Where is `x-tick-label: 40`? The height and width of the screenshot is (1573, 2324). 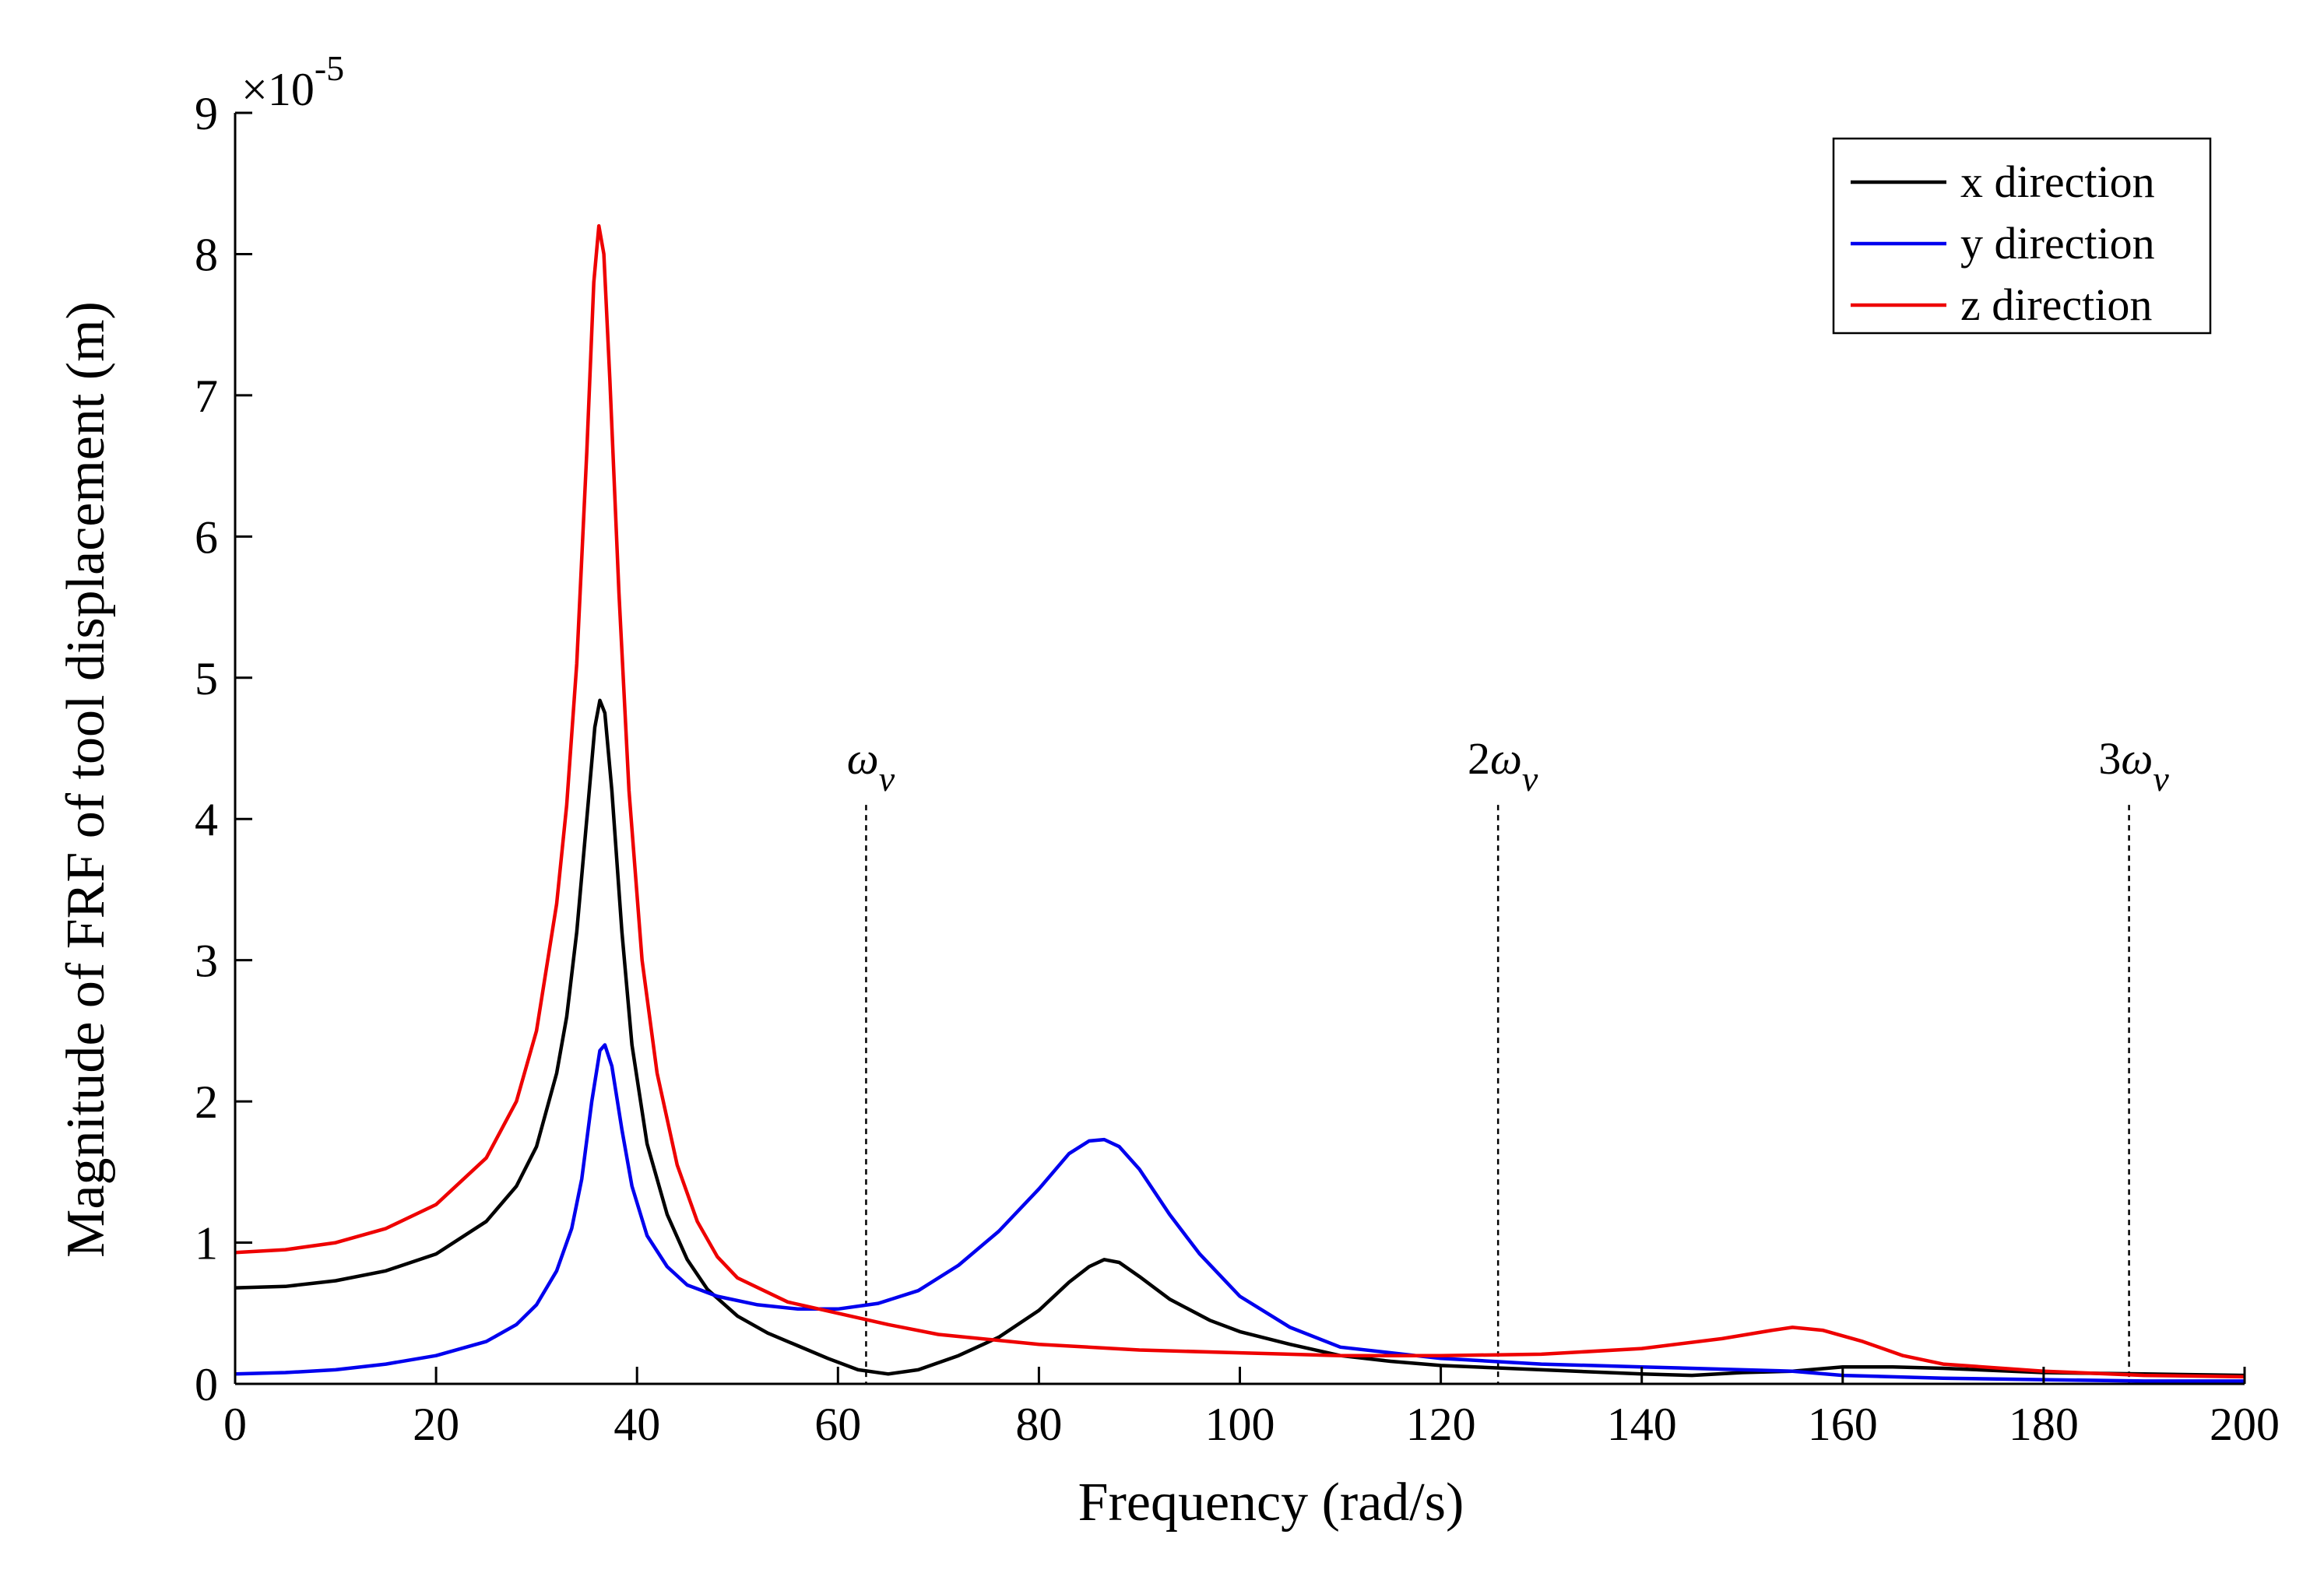 x-tick-label: 40 is located at coordinates (637, 1424).